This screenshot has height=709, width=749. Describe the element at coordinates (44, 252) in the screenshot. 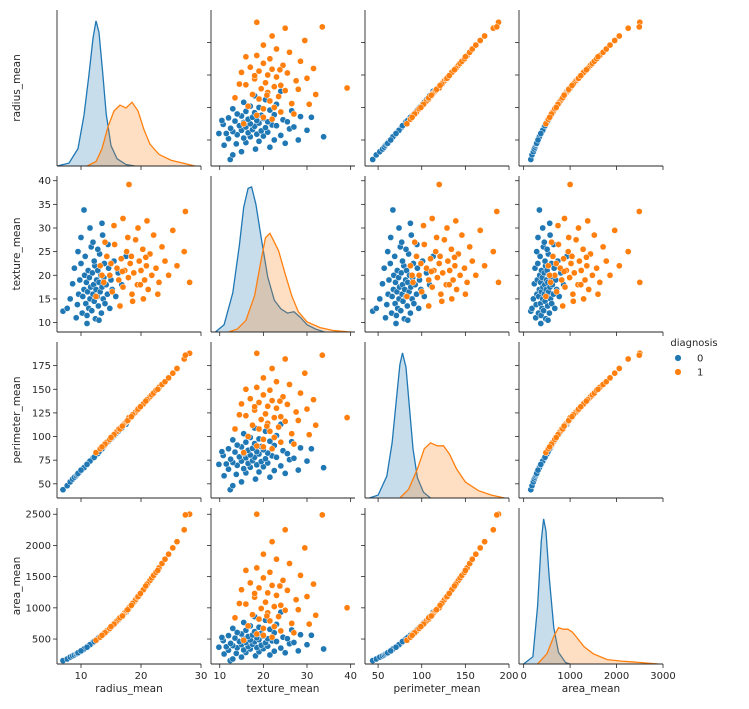

I see `y-tick-label: 25` at that location.